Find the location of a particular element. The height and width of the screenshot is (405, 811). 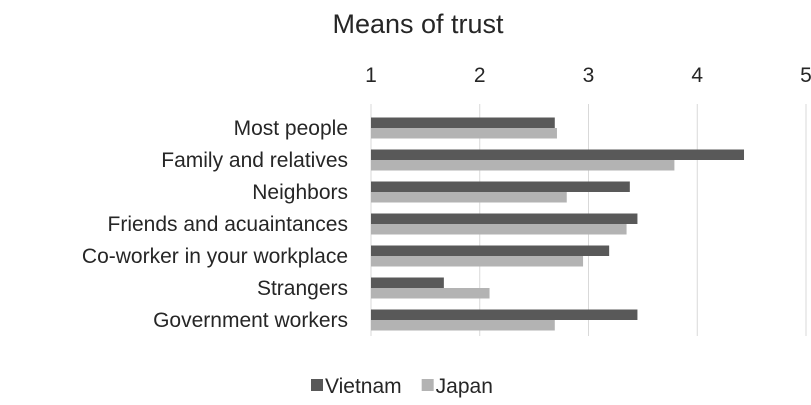

legend-label-vietnam: Vietnam is located at coordinates (363, 386).